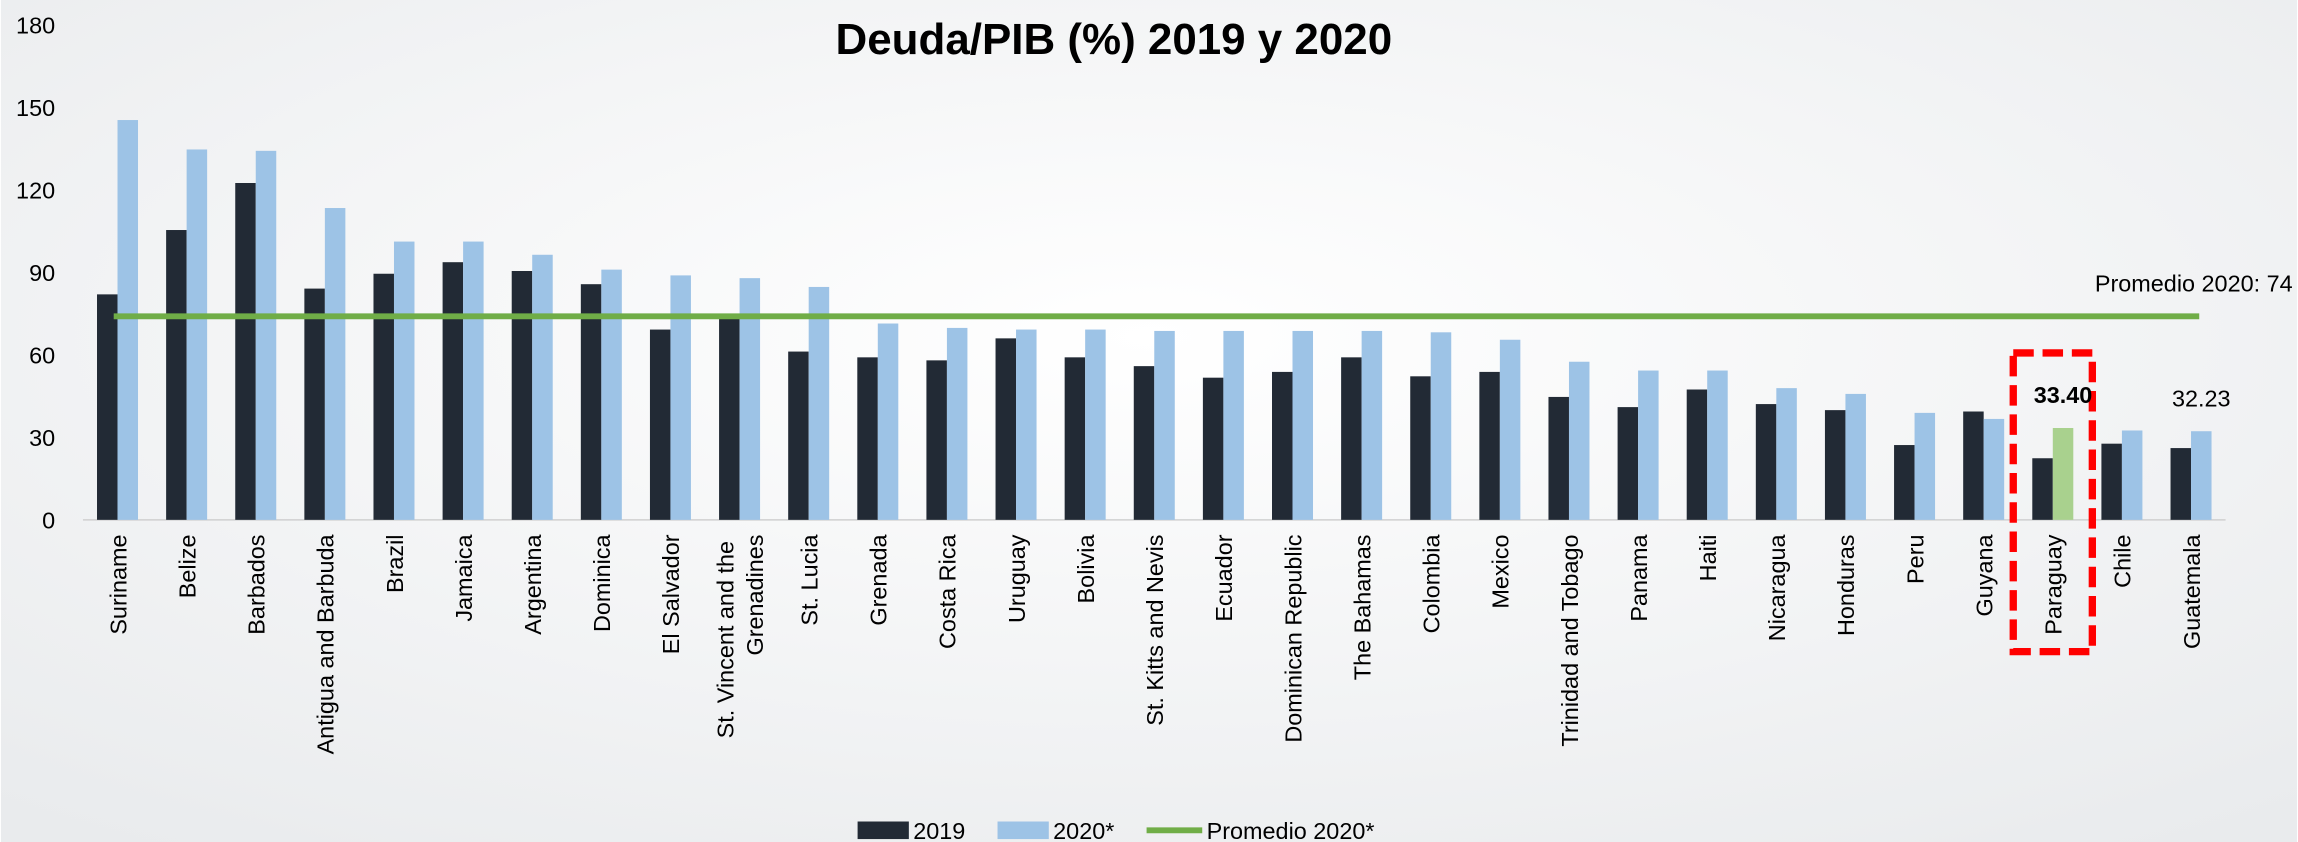 Image resolution: width=2298 pixels, height=842 pixels. I want to click on x-tick-label: Dominica, so click(602, 583).